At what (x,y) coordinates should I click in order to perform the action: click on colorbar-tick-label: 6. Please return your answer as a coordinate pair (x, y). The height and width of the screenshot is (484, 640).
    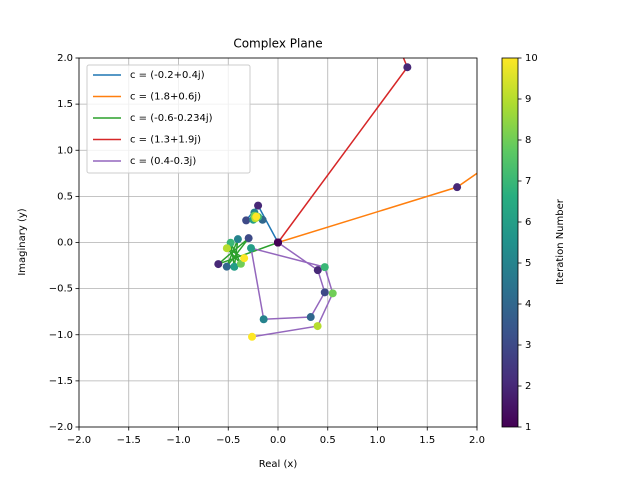
    Looking at the image, I should click on (528, 222).